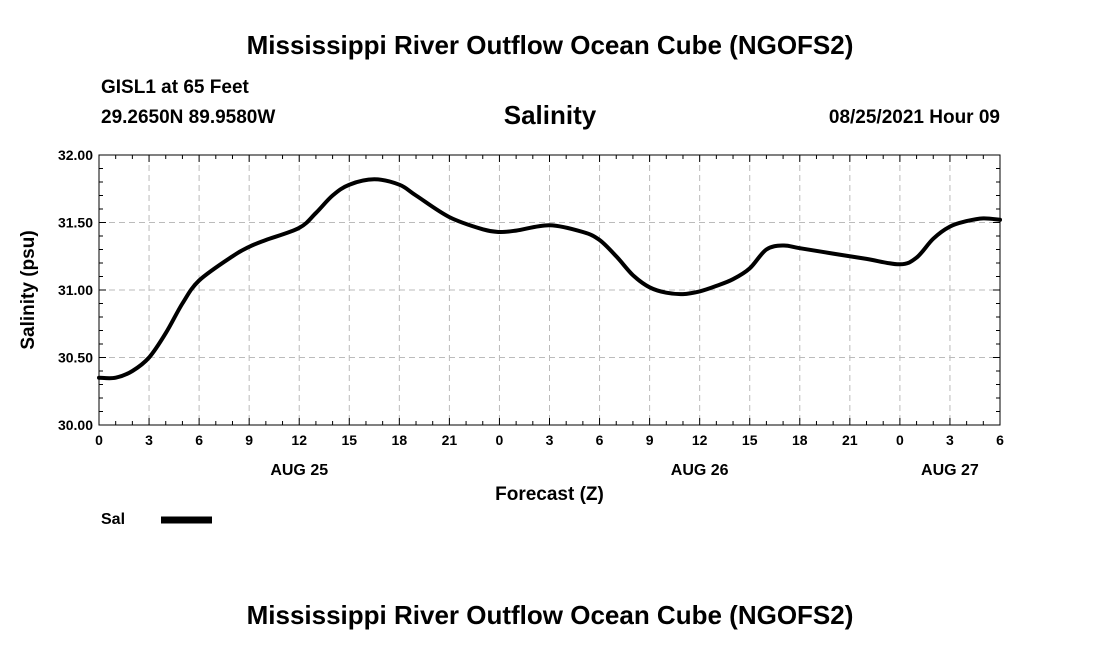  What do you see at coordinates (550, 115) in the screenshot?
I see `variable-title: Salinity` at bounding box center [550, 115].